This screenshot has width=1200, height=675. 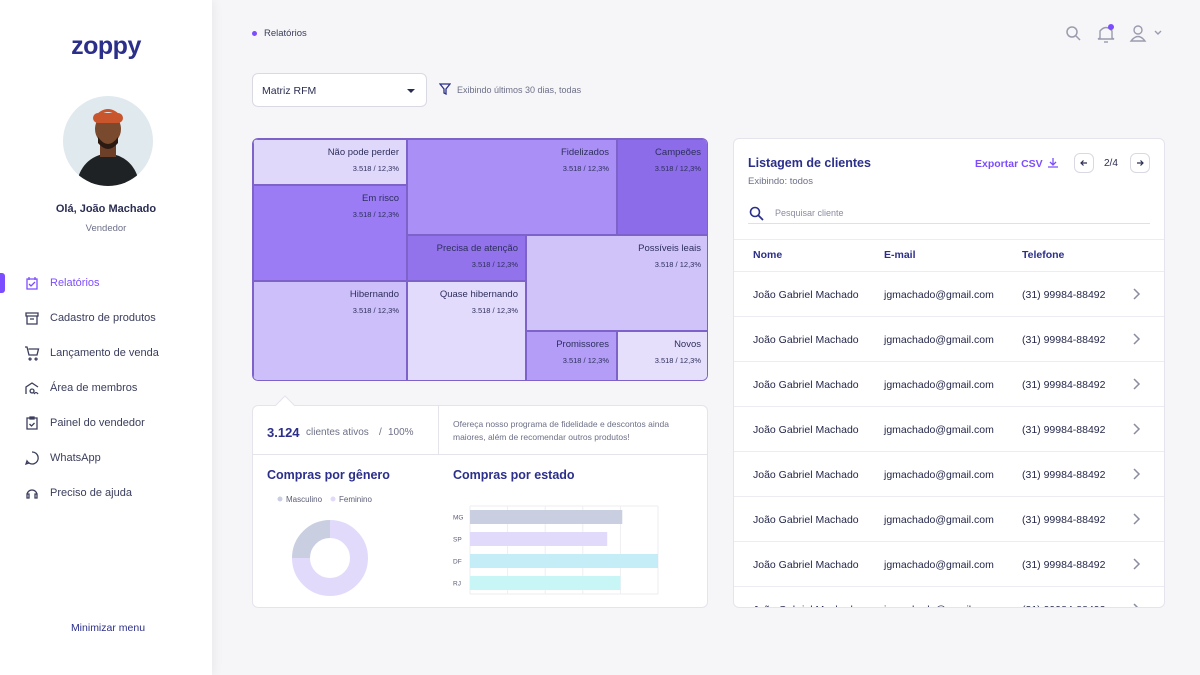 What do you see at coordinates (616, 283) in the screenshot?
I see `rfm-segment: Possíveis leais 3.518 / 12,3%` at bounding box center [616, 283].